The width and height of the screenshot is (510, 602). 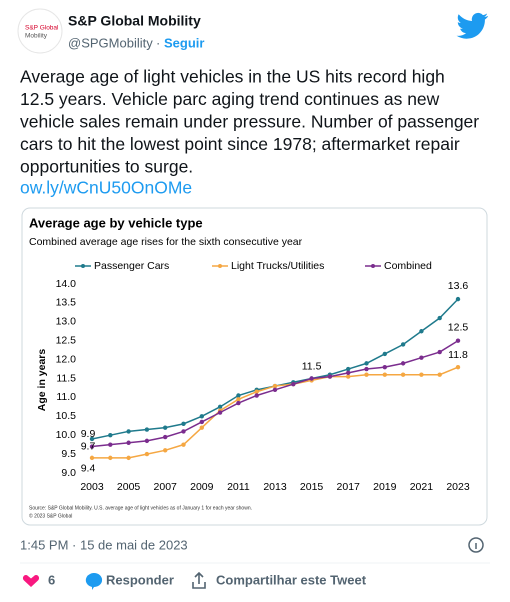 I want to click on source: © 2023 S&P Global, so click(x=50, y=515).